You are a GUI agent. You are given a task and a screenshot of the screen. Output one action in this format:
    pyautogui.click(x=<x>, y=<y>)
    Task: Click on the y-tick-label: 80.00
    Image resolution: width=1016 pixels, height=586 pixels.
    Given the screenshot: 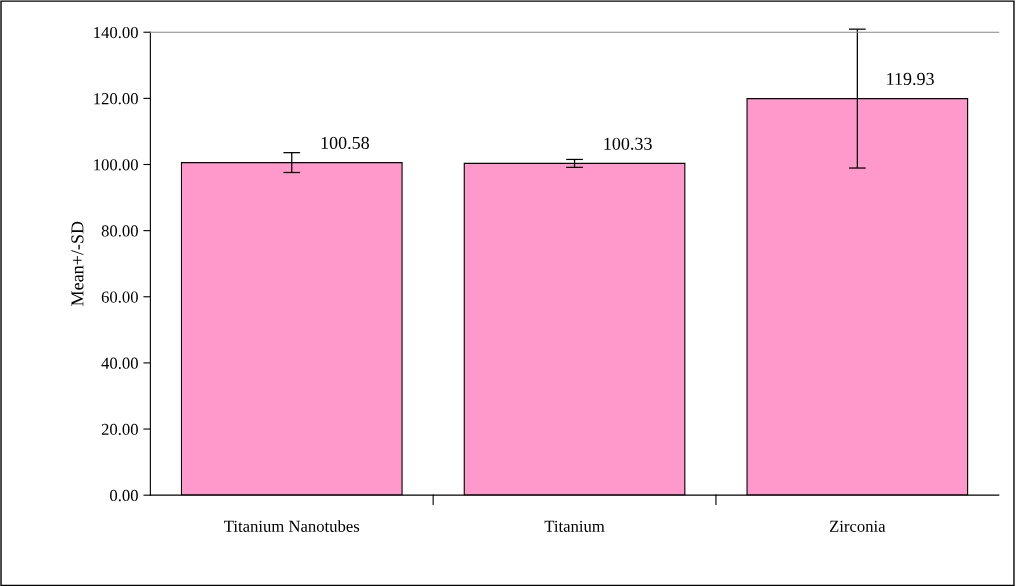 What is the action you would take?
    pyautogui.click(x=119, y=231)
    